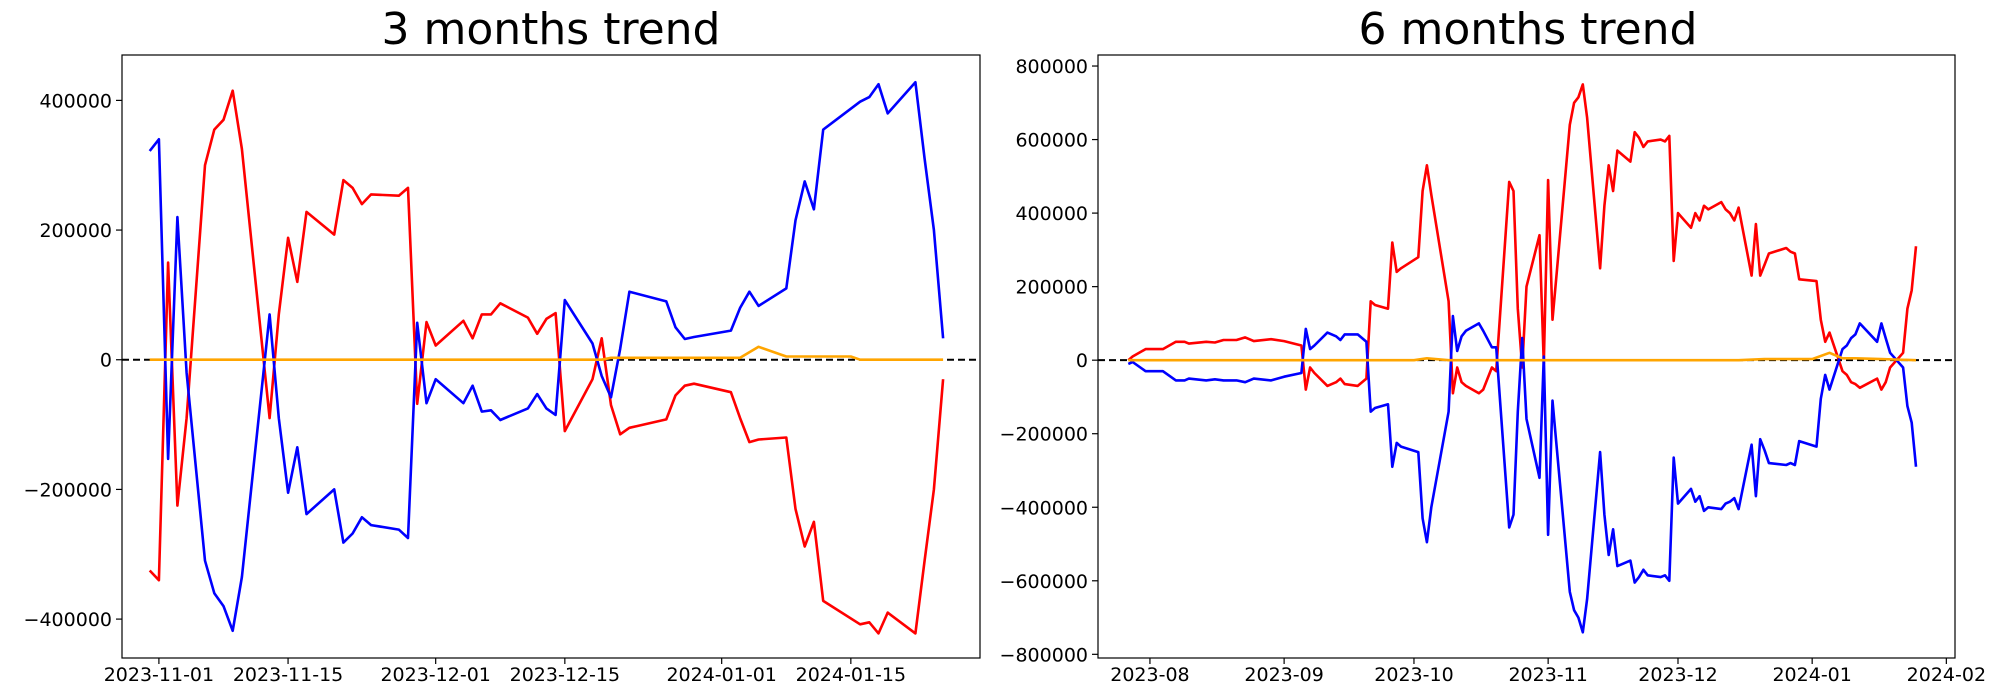 The image size is (2000, 700). I want to click on x-tick-label: 2024-01, so click(1811, 675).